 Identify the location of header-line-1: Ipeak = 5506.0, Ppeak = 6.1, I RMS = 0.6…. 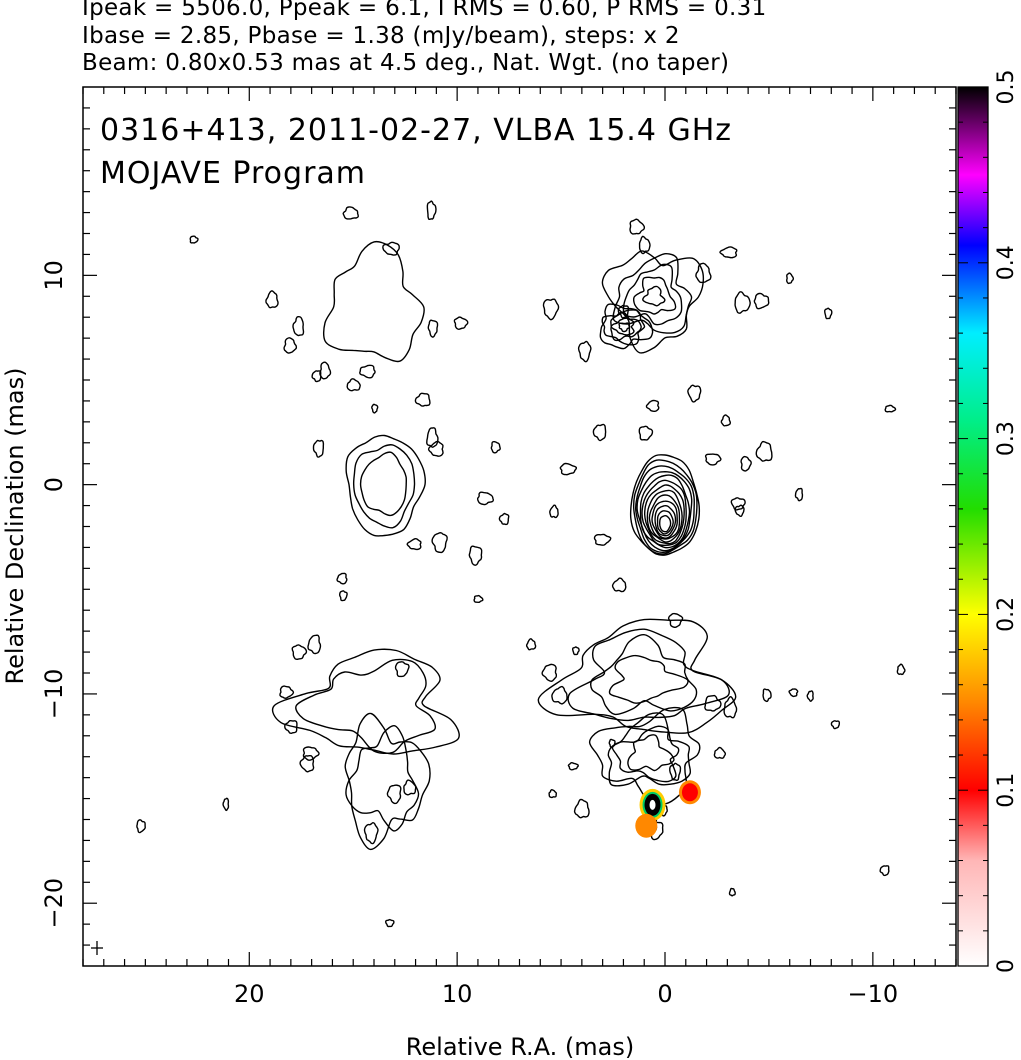
(424, 10).